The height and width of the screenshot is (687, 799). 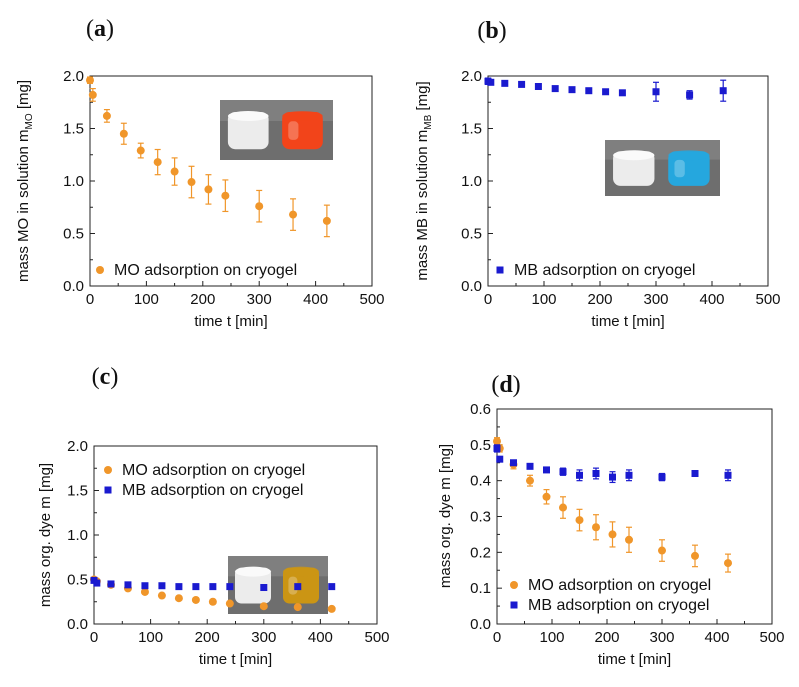 I want to click on y-axis-title-main: mass MB in solution m, so click(x=422, y=205).